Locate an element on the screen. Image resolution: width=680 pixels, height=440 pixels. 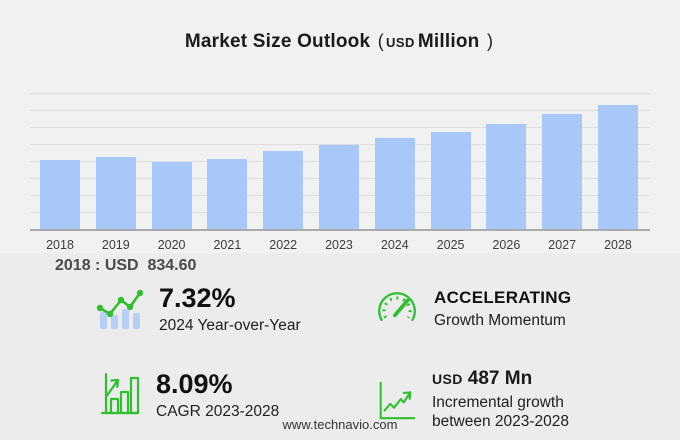
bar-2027 is located at coordinates (562, 171).